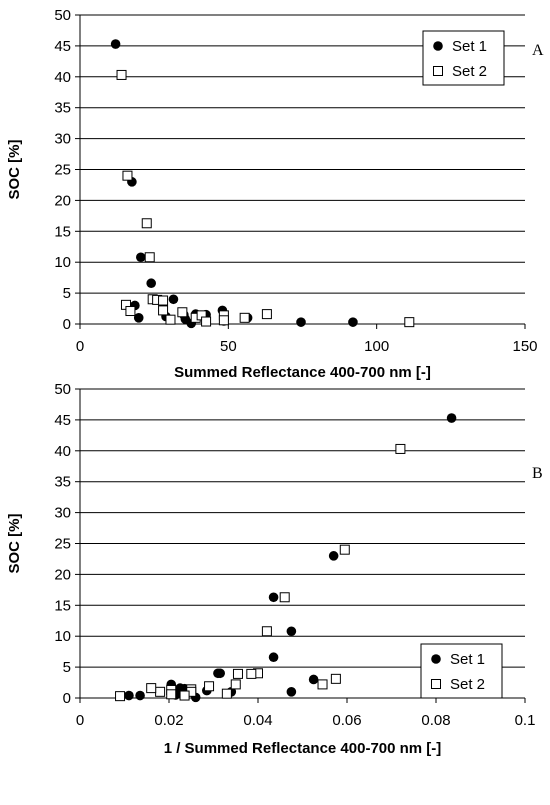 This screenshot has width=550, height=805. I want to click on x-tick-label: 0.1, so click(525, 720).